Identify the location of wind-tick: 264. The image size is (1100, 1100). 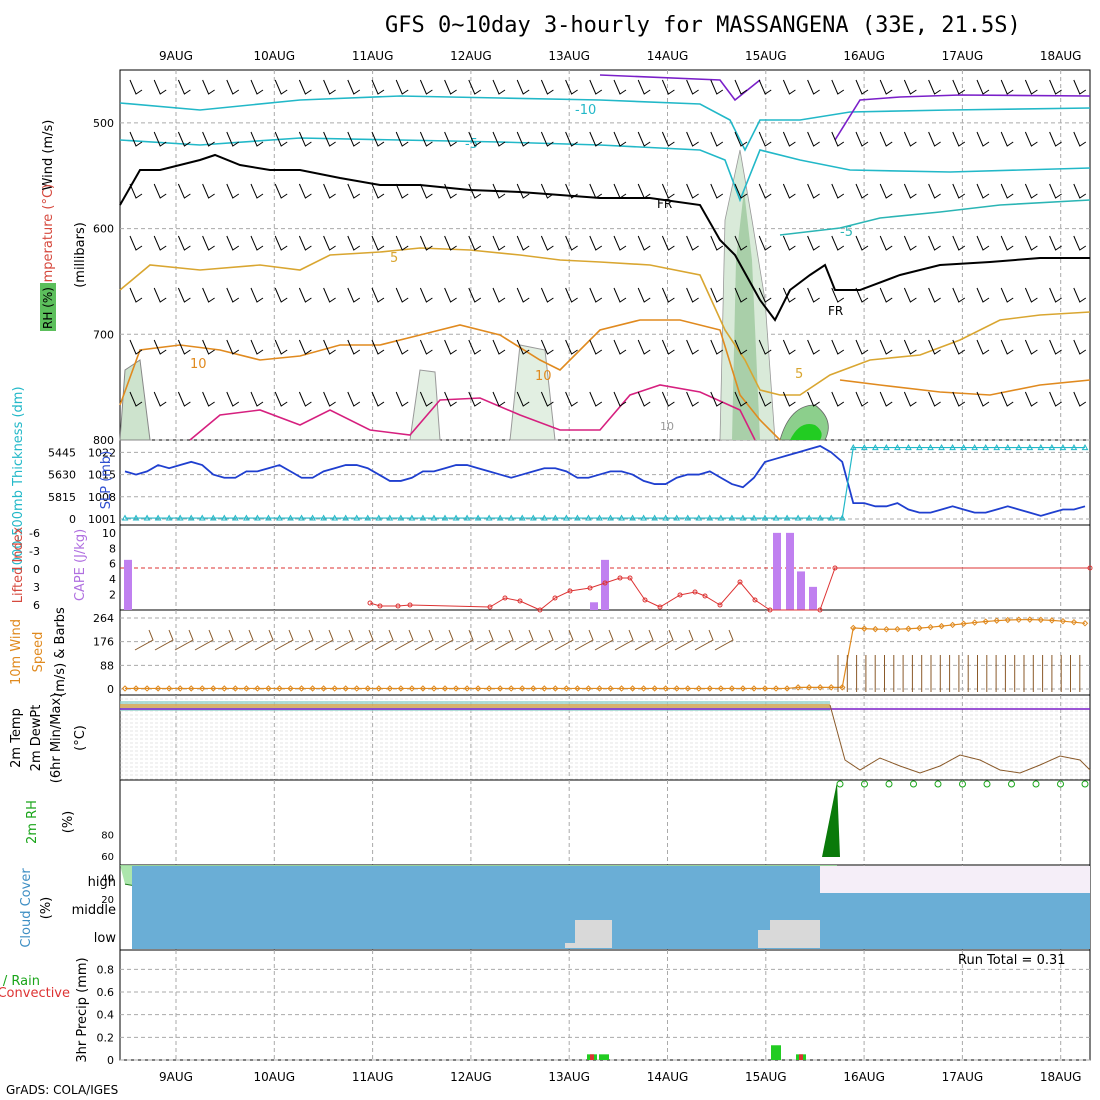
(103, 618).